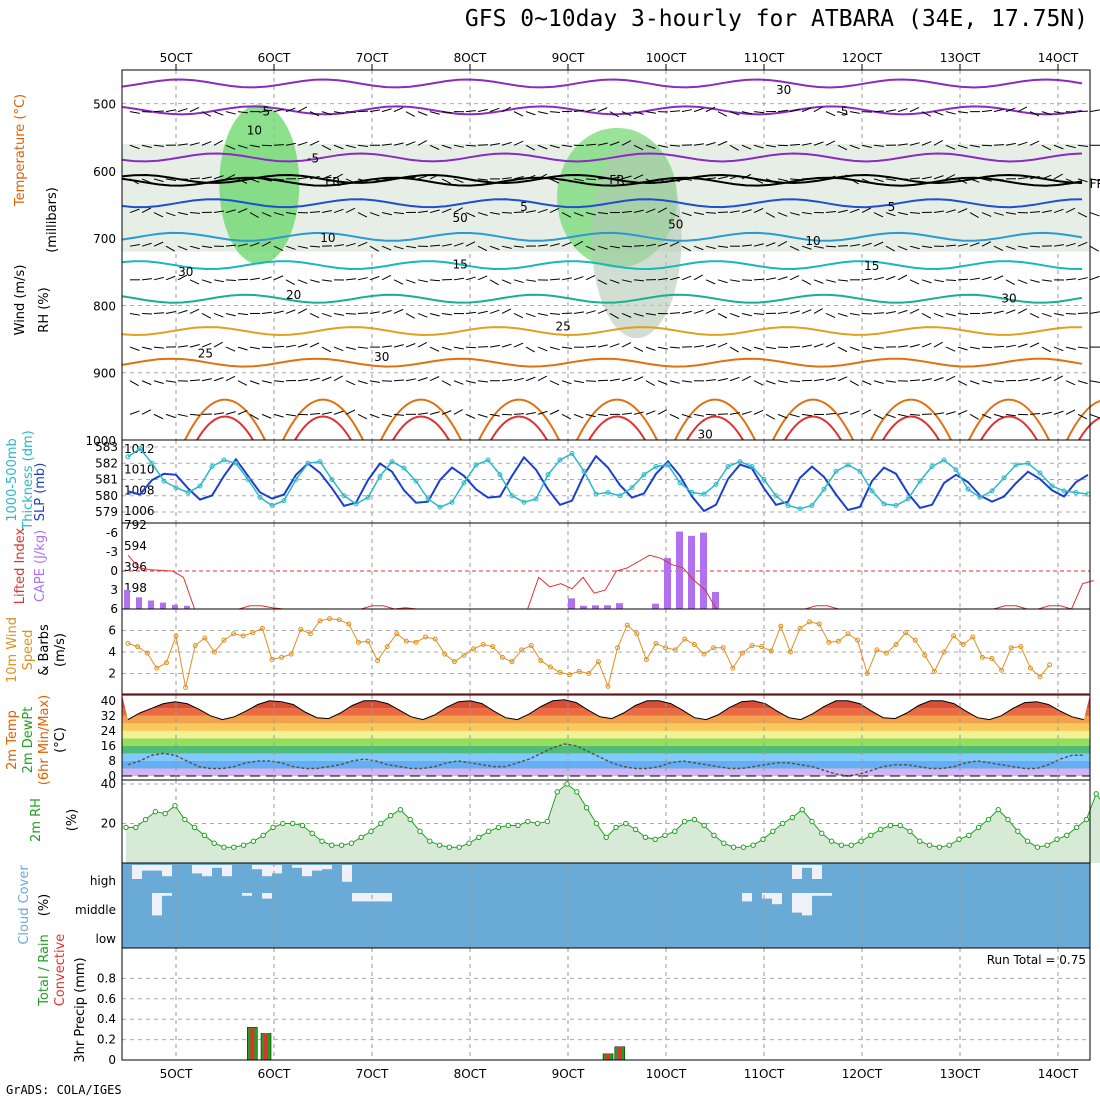 This screenshot has height=1100, width=1100. I want to click on isotherm-label: 15, so click(460, 265).